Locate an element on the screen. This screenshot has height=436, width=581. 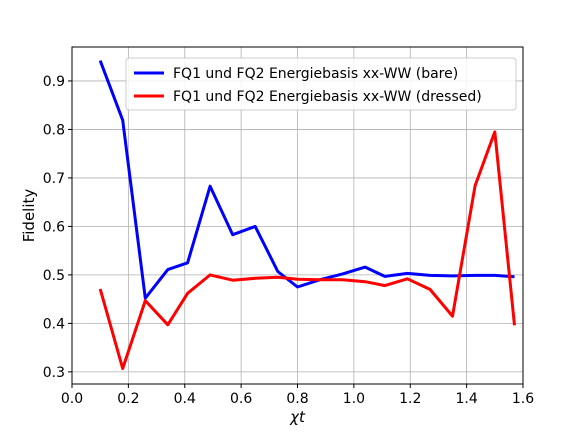
x-tick-label: 1.6 is located at coordinates (523, 399).